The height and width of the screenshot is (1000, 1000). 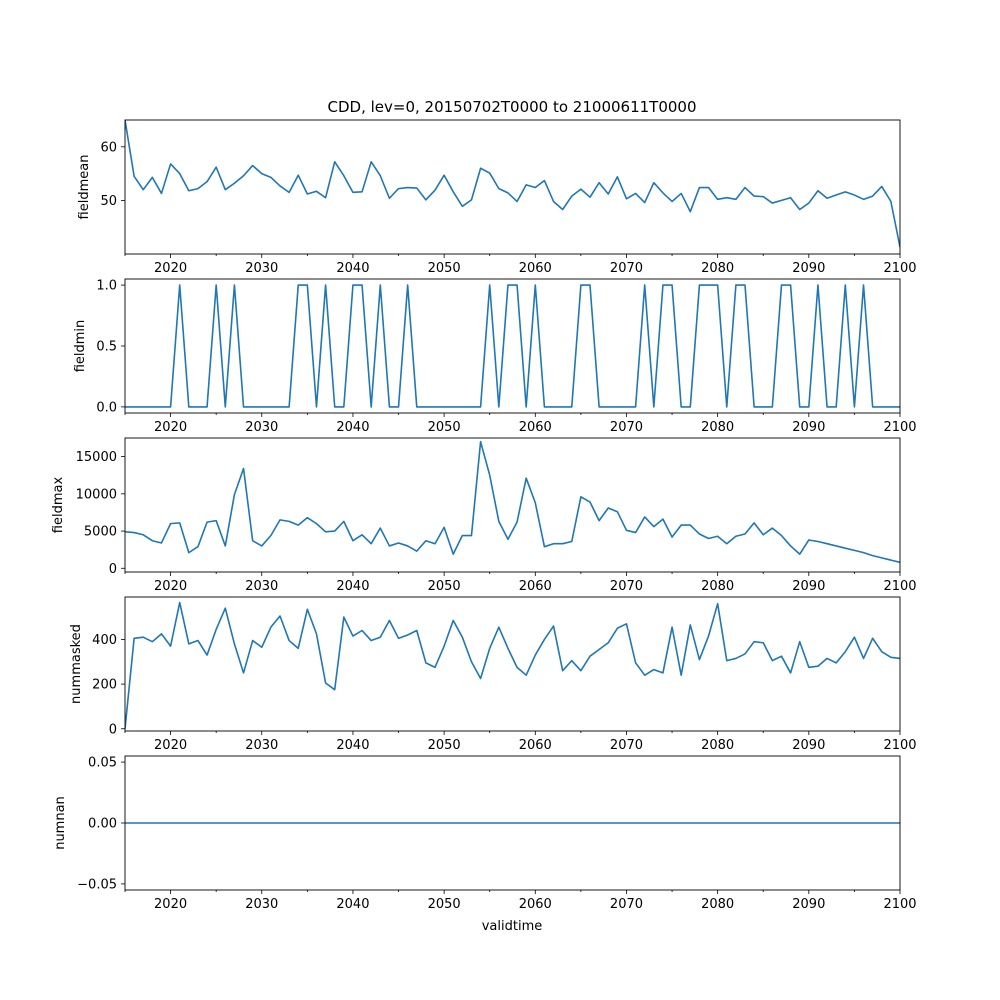 I want to click on y-tick-label: 400, so click(x=104, y=640).